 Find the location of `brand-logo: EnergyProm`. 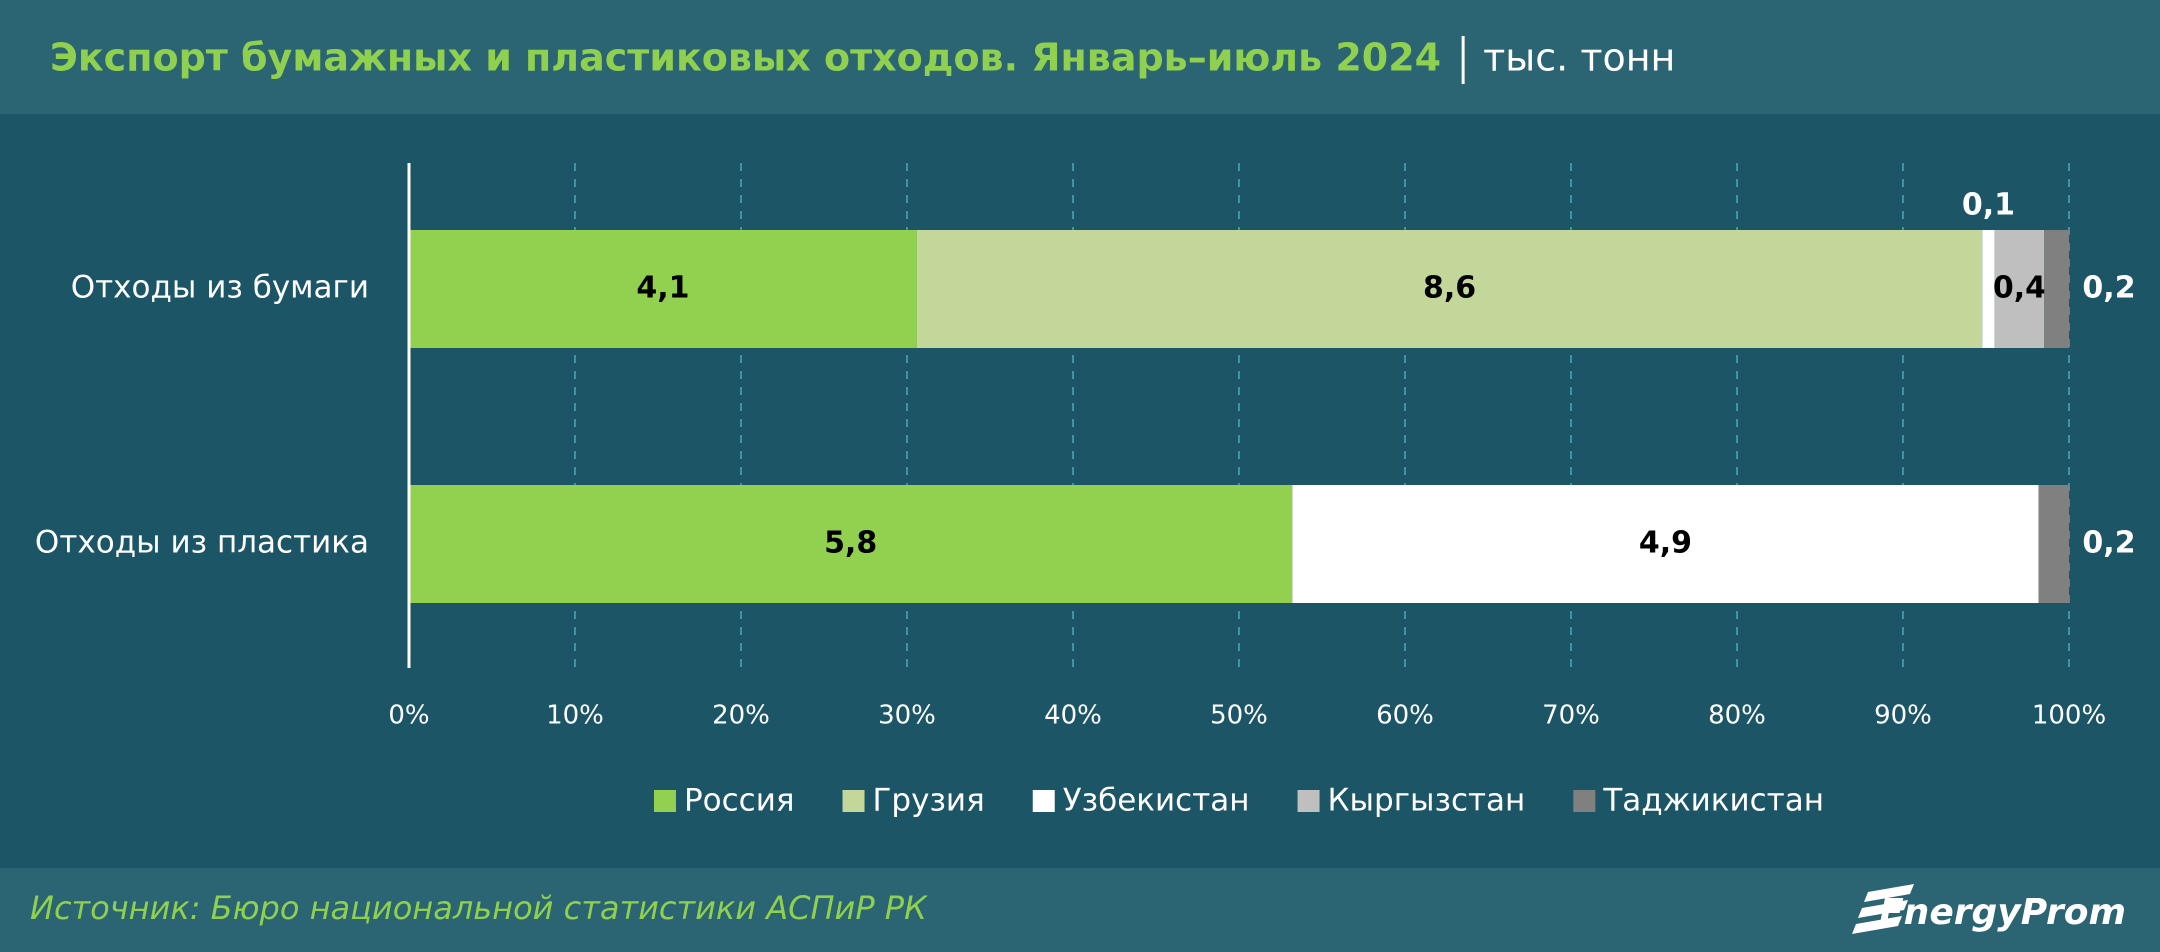

brand-logo: EnergyProm is located at coordinates (1989, 909).